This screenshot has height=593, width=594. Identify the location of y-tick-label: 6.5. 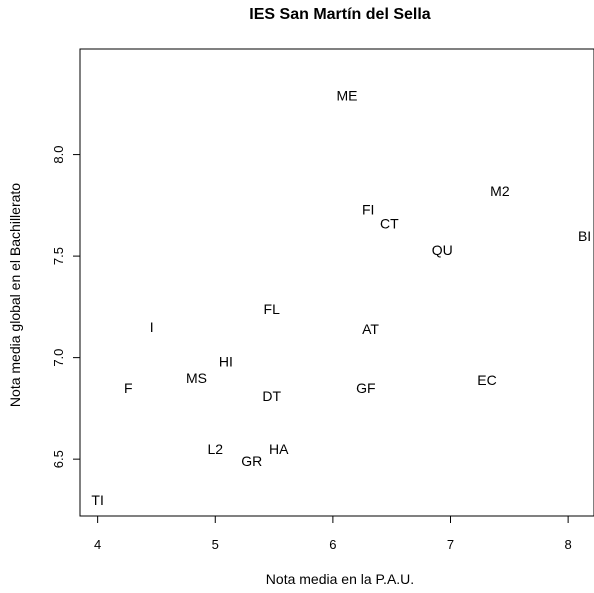
(58, 459).